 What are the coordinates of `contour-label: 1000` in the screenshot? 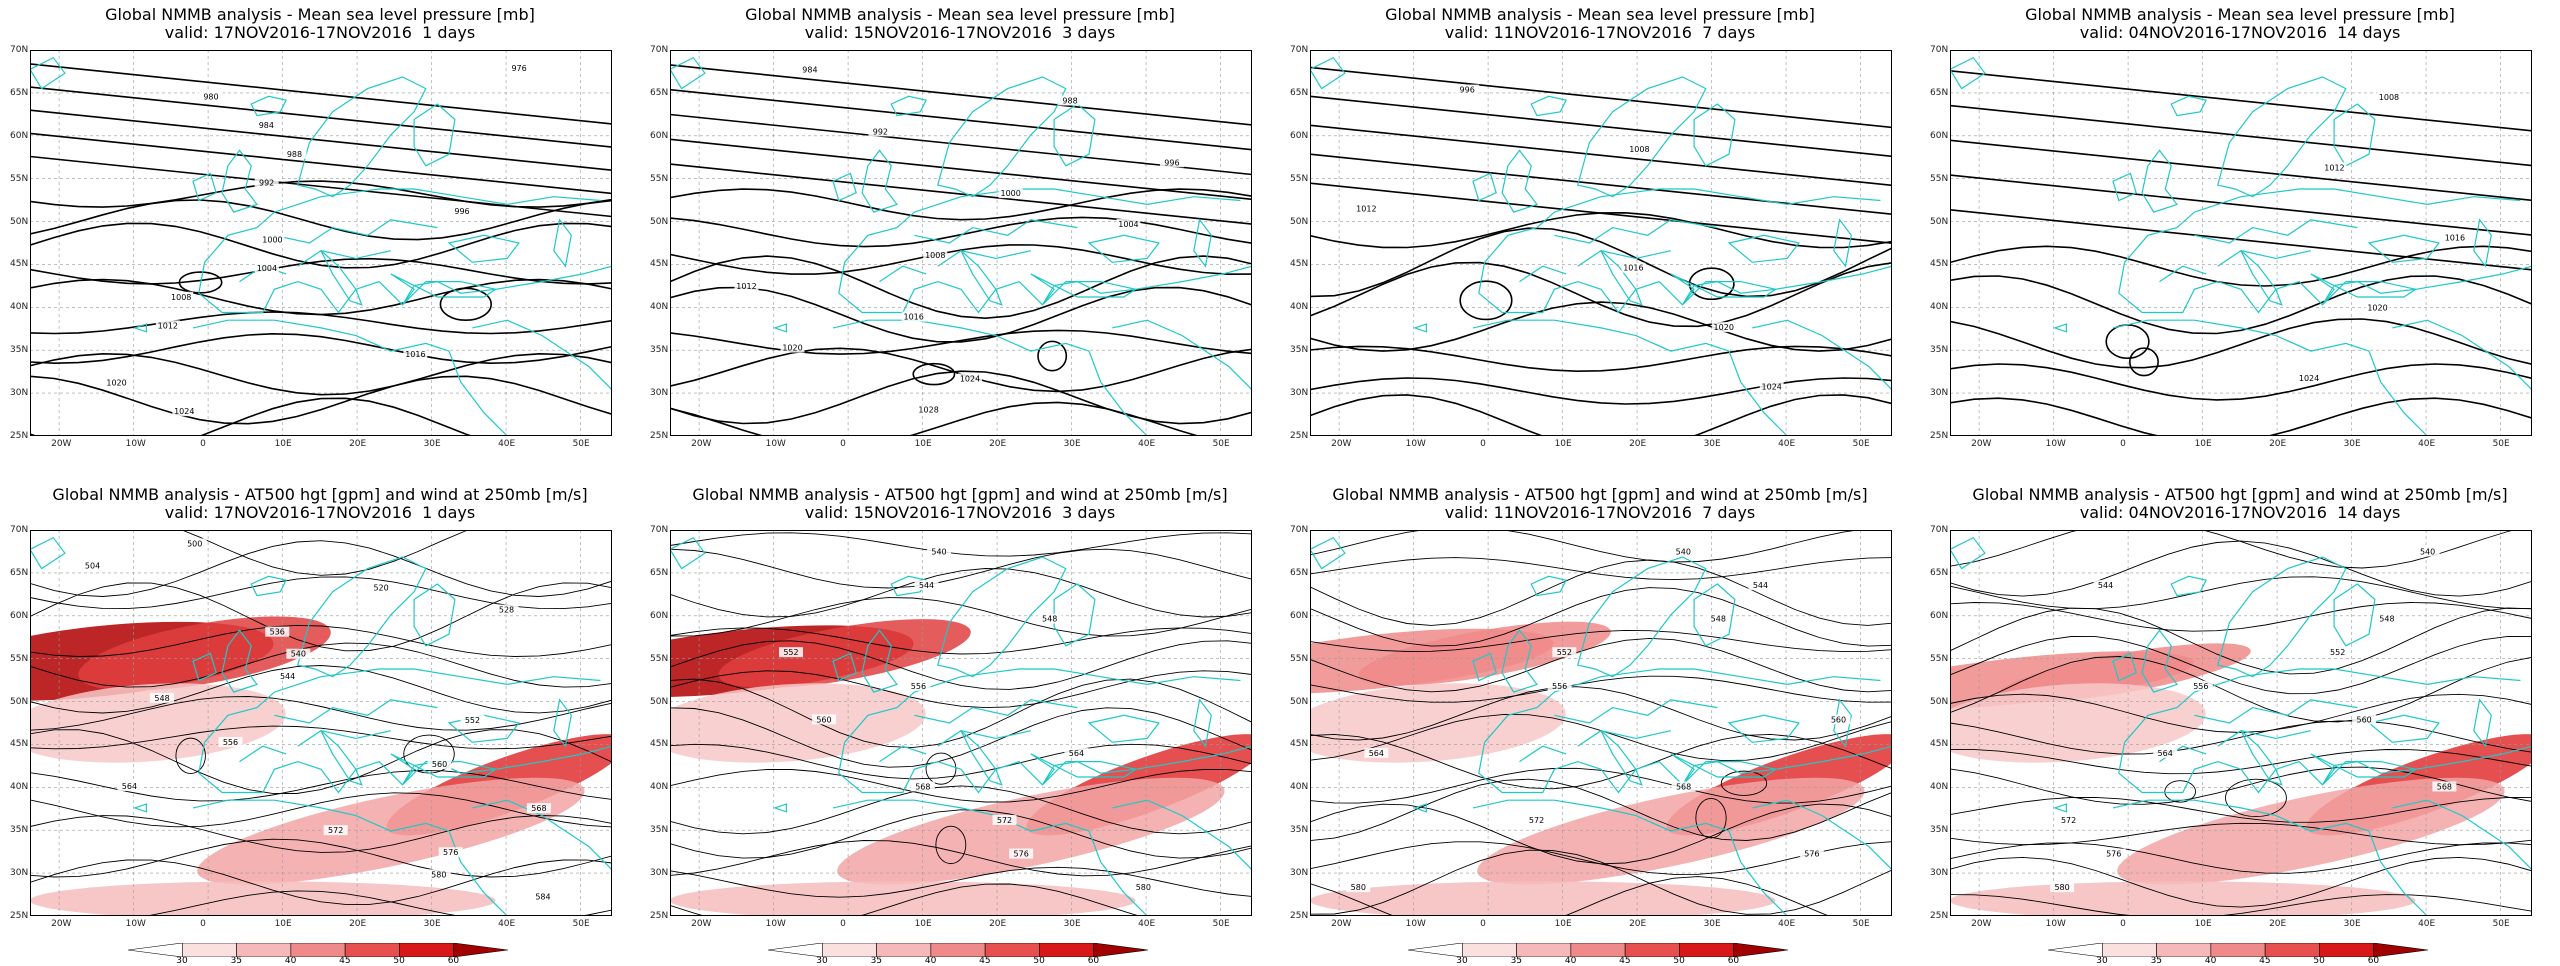 It's located at (1010, 193).